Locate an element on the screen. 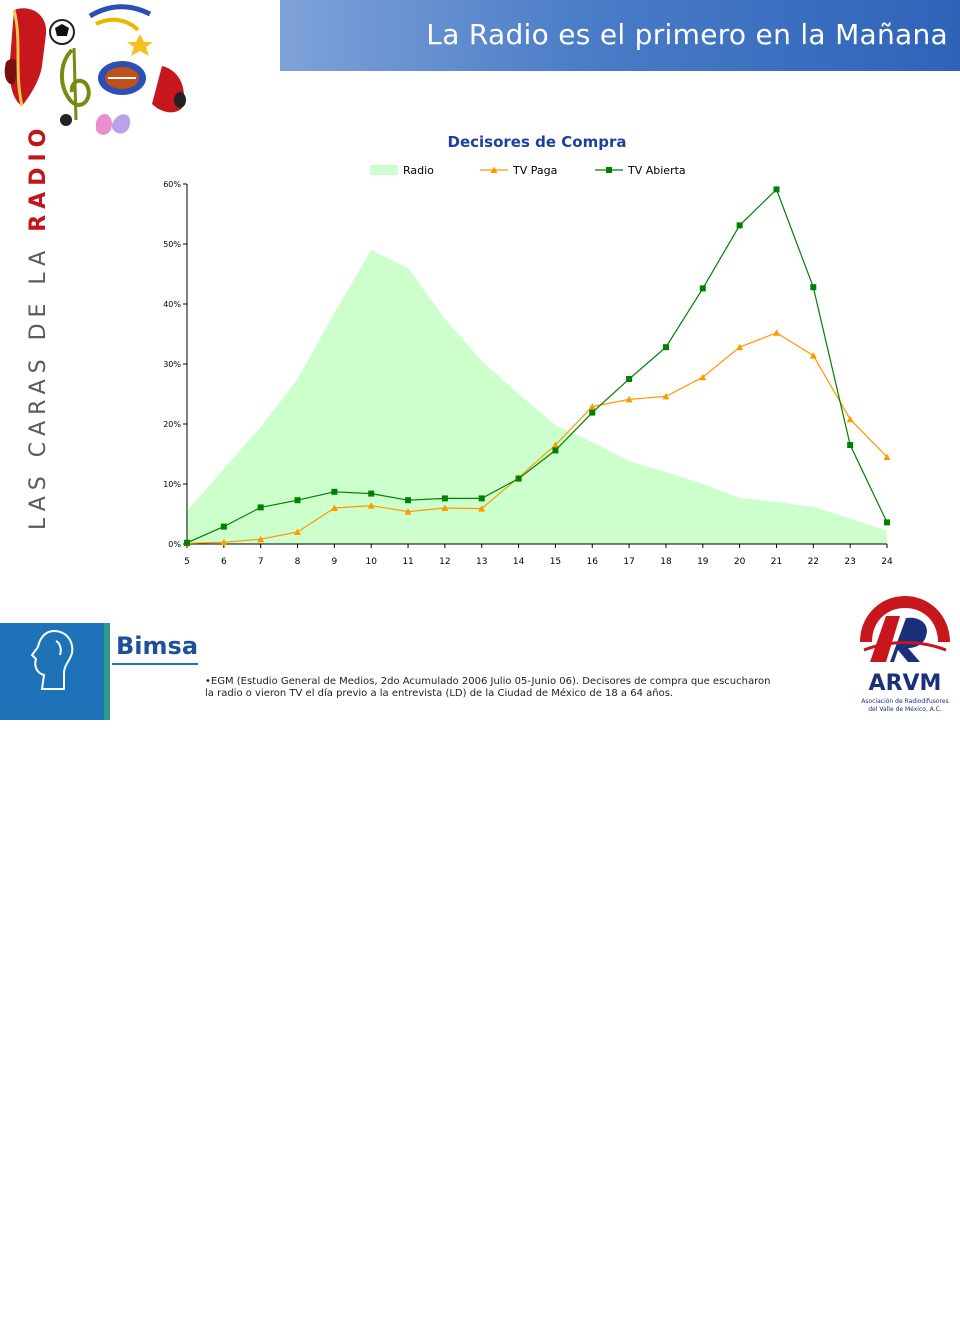 This screenshot has height=1329, width=960. x-tick-label: 20 is located at coordinates (740, 562).